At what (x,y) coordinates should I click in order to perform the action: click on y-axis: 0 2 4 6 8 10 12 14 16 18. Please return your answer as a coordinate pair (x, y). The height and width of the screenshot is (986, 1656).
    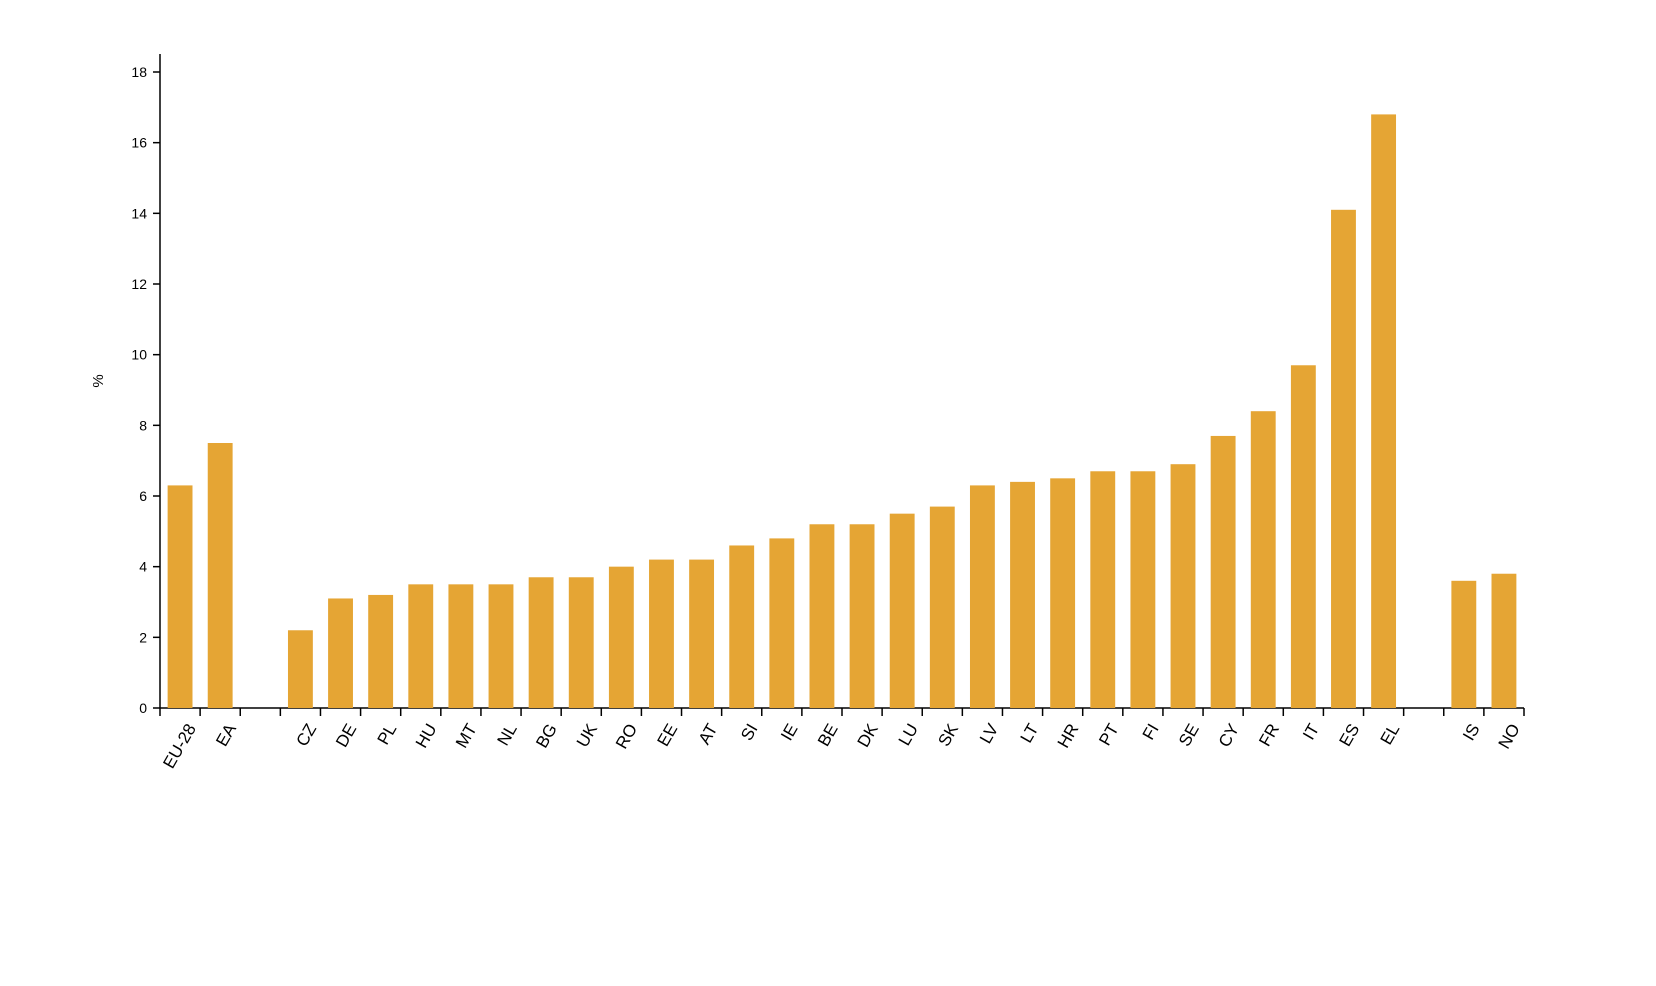
    Looking at the image, I should click on (146, 385).